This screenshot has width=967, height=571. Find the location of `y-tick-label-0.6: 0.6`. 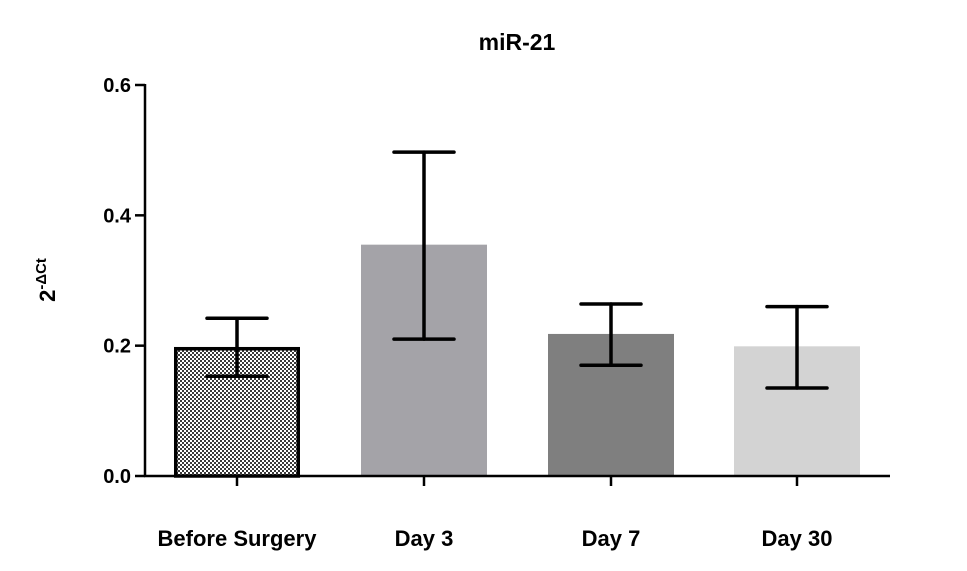

y-tick-label-0.6: 0.6 is located at coordinates (117, 86).